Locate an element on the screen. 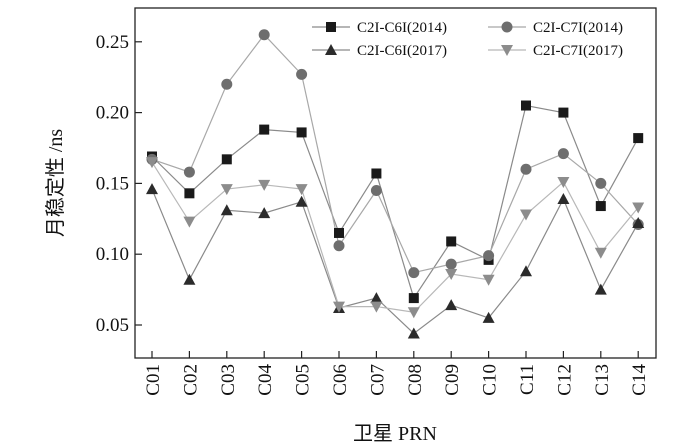  x-tick-label: C06 is located at coordinates (340, 380).